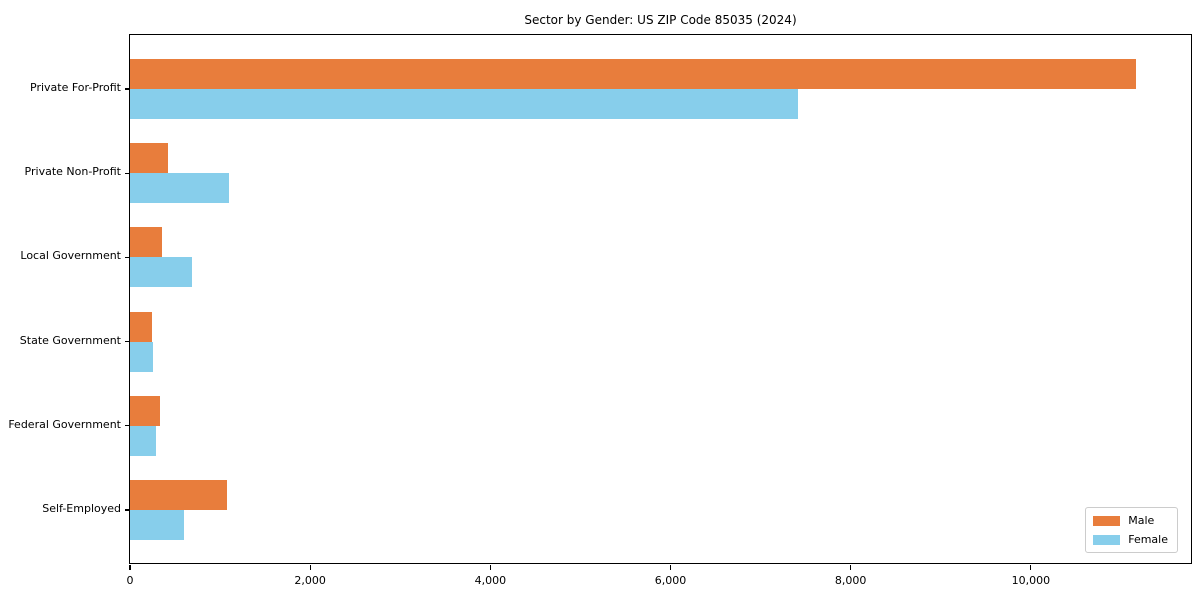  Describe the element at coordinates (141, 326) in the screenshot. I see `bar-male-state-government` at that location.